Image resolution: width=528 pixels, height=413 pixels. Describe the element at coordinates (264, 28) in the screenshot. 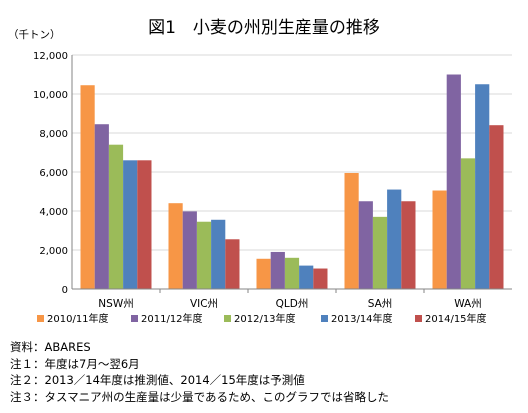

I see `chart-title: 図1 小麦の州別生産量の推移` at that location.